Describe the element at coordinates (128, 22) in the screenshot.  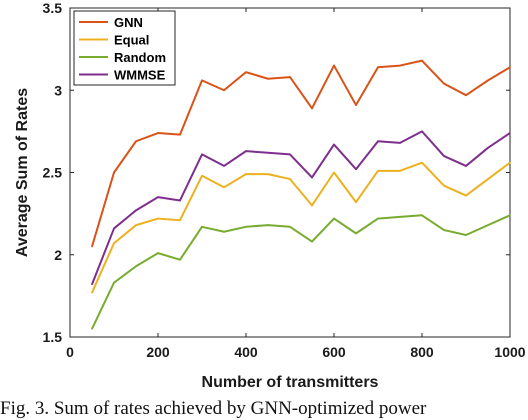
I see `legend-label-gnn: GNN` at that location.